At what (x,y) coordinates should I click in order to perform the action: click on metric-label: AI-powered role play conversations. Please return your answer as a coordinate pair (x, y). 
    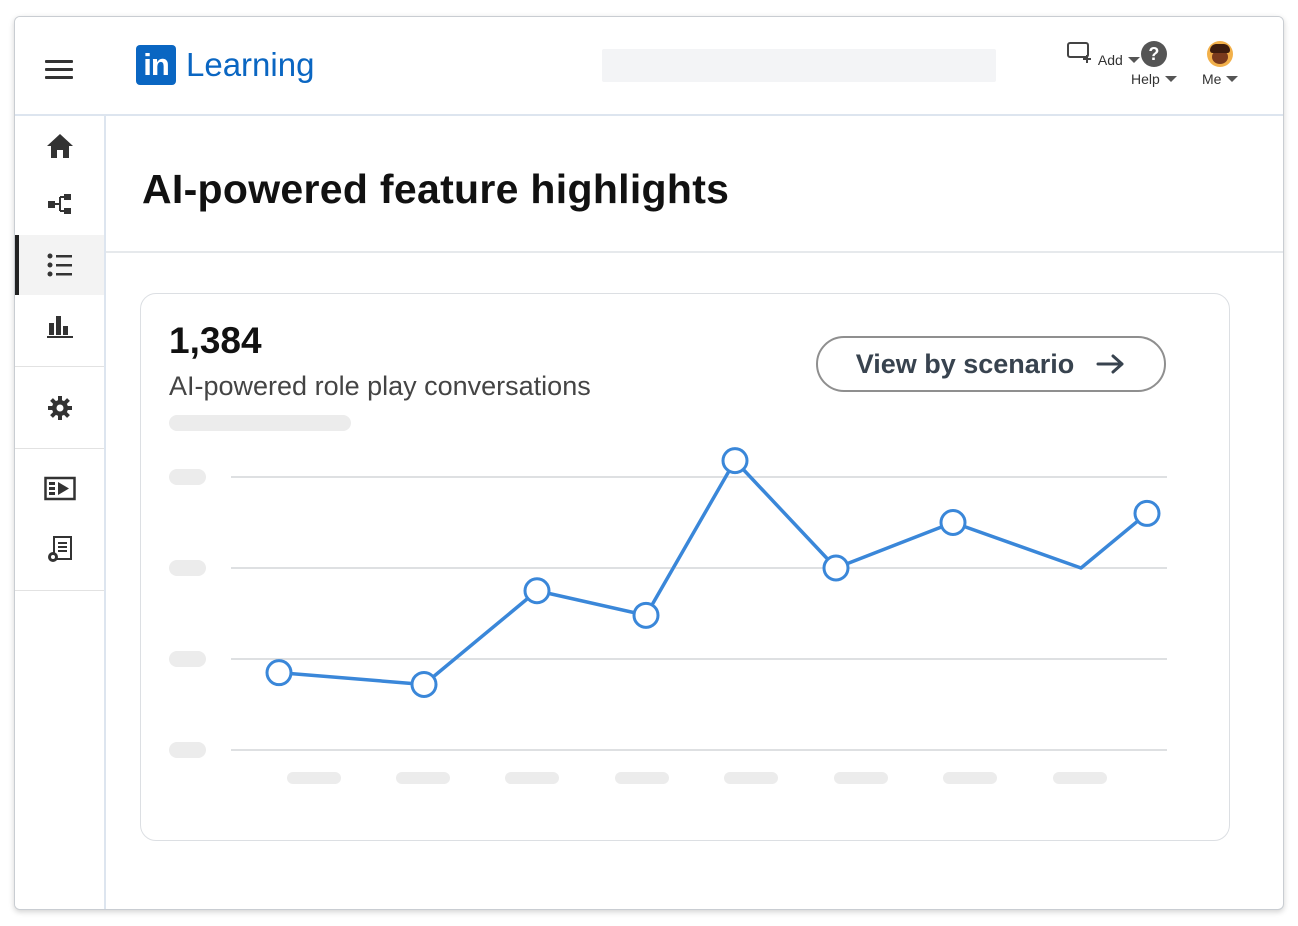
    Looking at the image, I should click on (380, 386).